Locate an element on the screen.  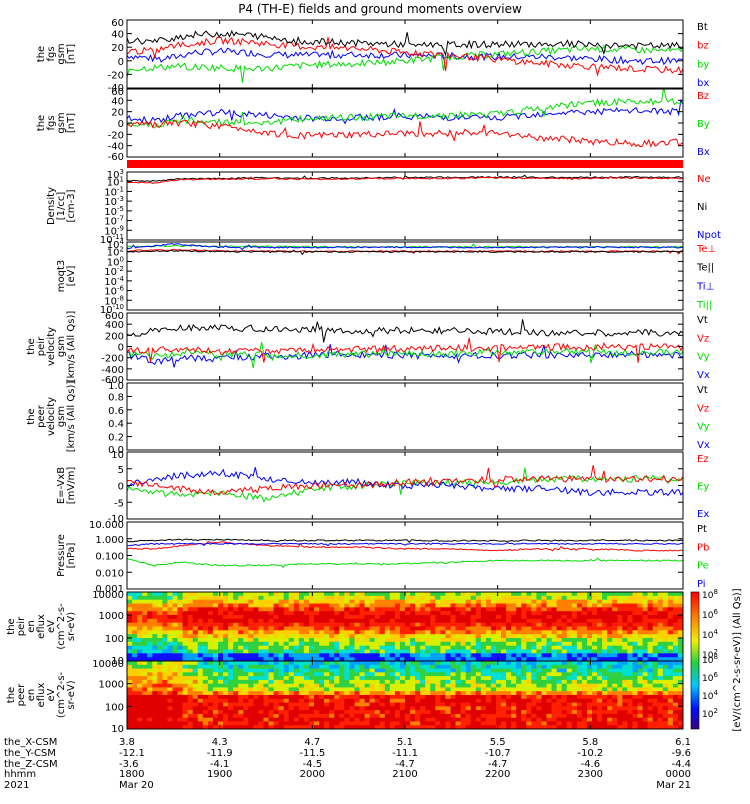
y-tick-label: 0.100 is located at coordinates (109, 557).